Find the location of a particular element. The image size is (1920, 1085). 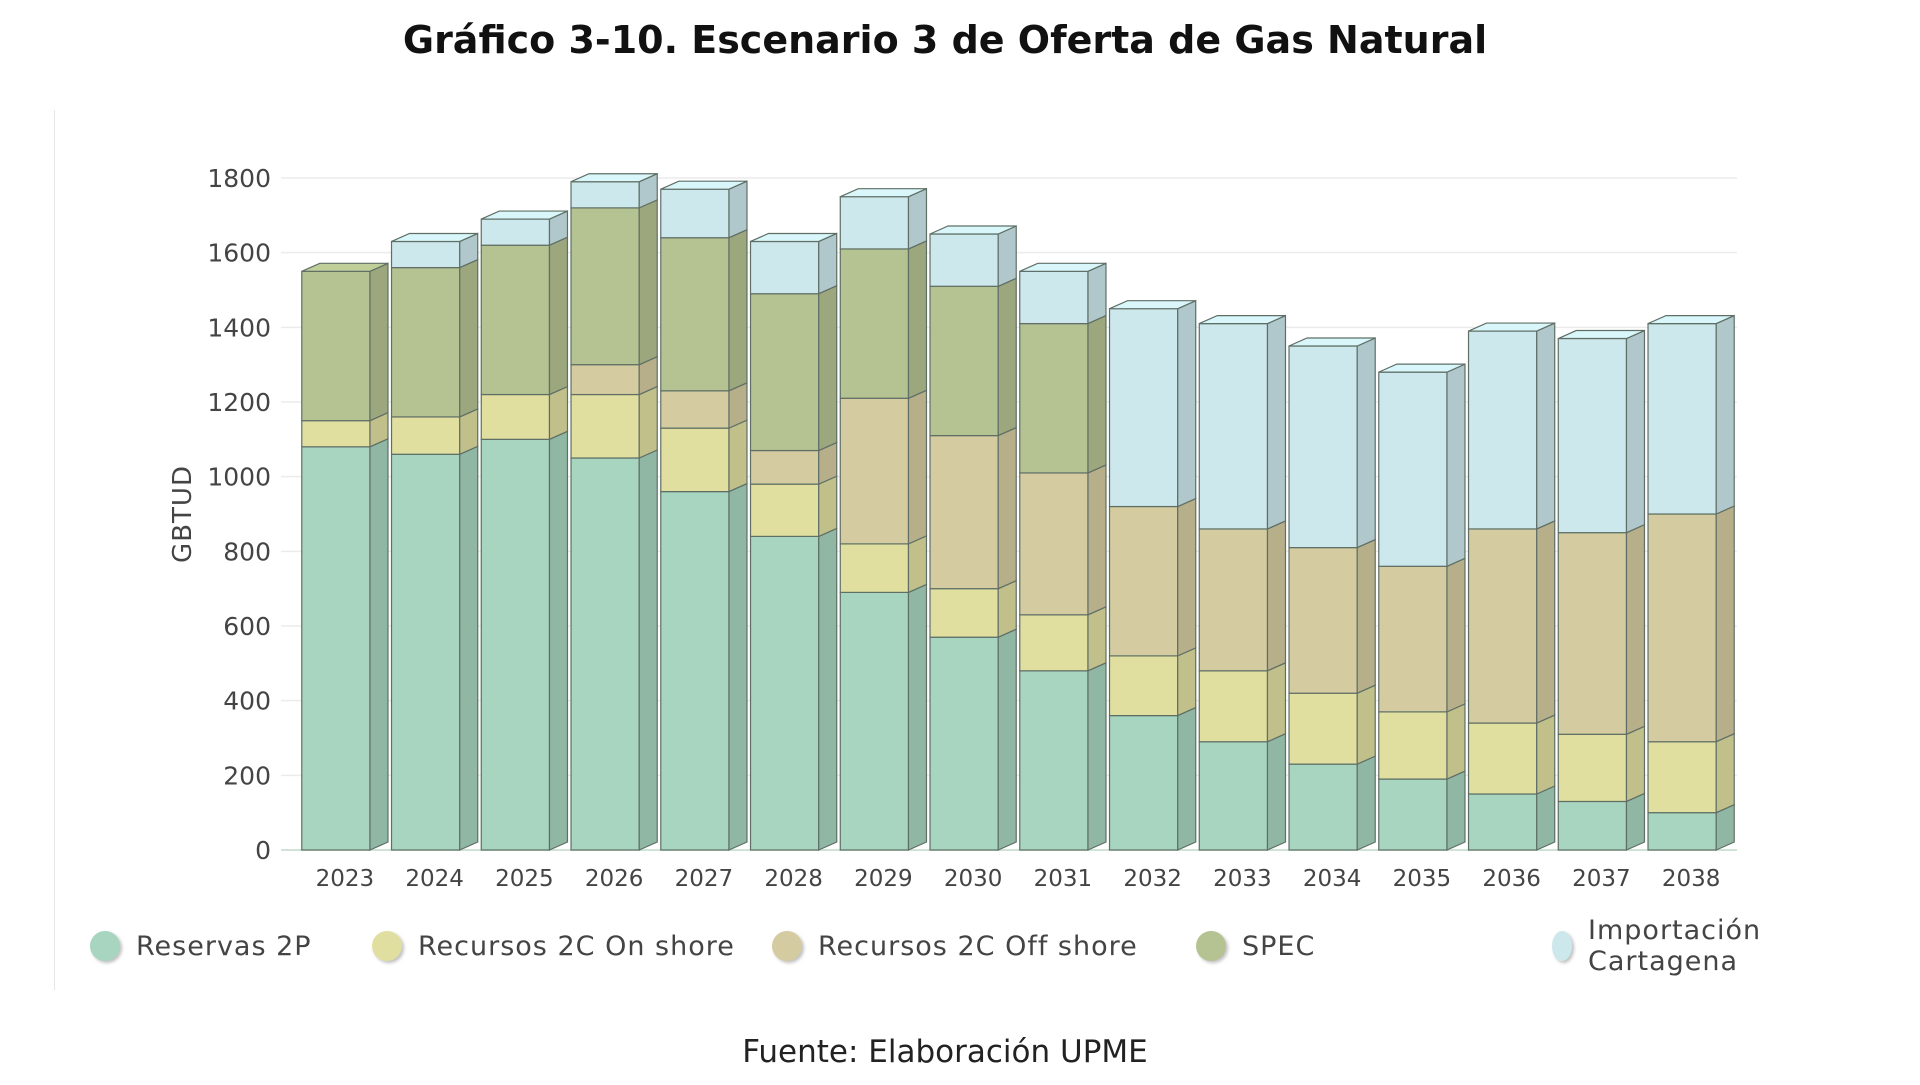

source-note: Fuente: Elaboración UPME is located at coordinates (945, 1052).